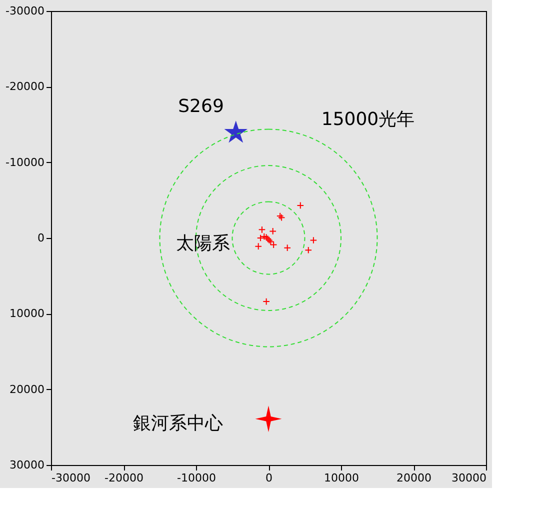 The image size is (560, 525). Describe the element at coordinates (27, 313) in the screenshot. I see `y-tick-label: 10000` at that location.